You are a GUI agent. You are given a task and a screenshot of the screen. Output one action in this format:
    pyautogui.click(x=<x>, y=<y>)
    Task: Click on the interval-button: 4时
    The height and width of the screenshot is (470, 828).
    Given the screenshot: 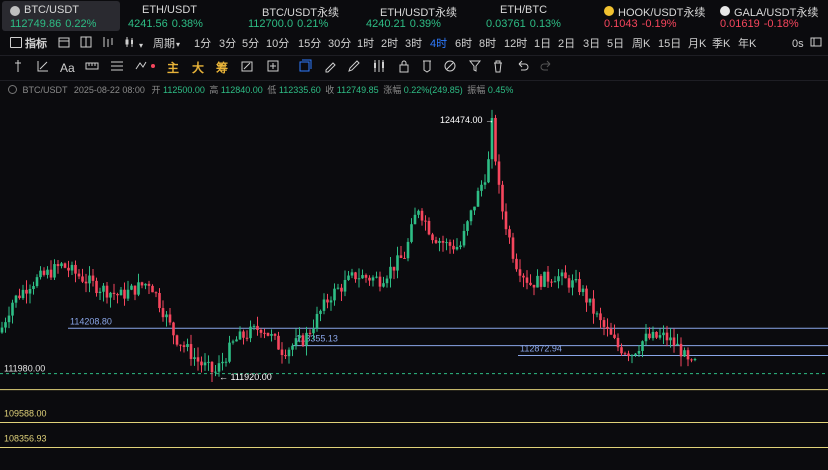 What is the action you would take?
    pyautogui.click(x=439, y=44)
    